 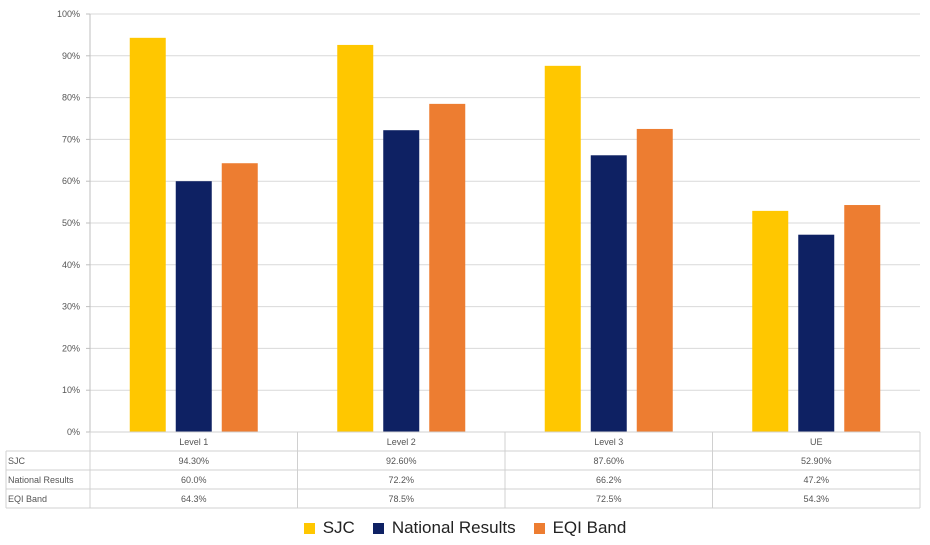 I want to click on table-cell-eqi-band-level-2: 78.5%, so click(x=401, y=499).